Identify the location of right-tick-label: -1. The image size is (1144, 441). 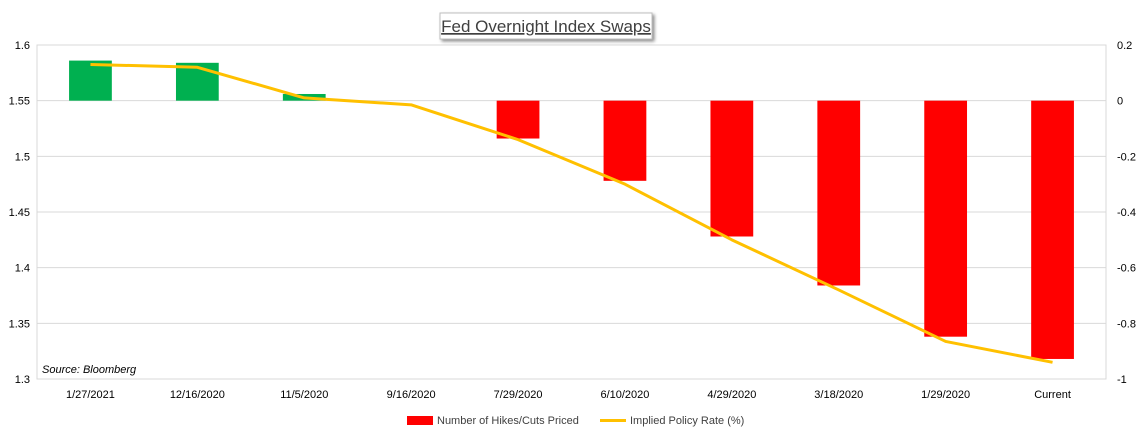
(1122, 380).